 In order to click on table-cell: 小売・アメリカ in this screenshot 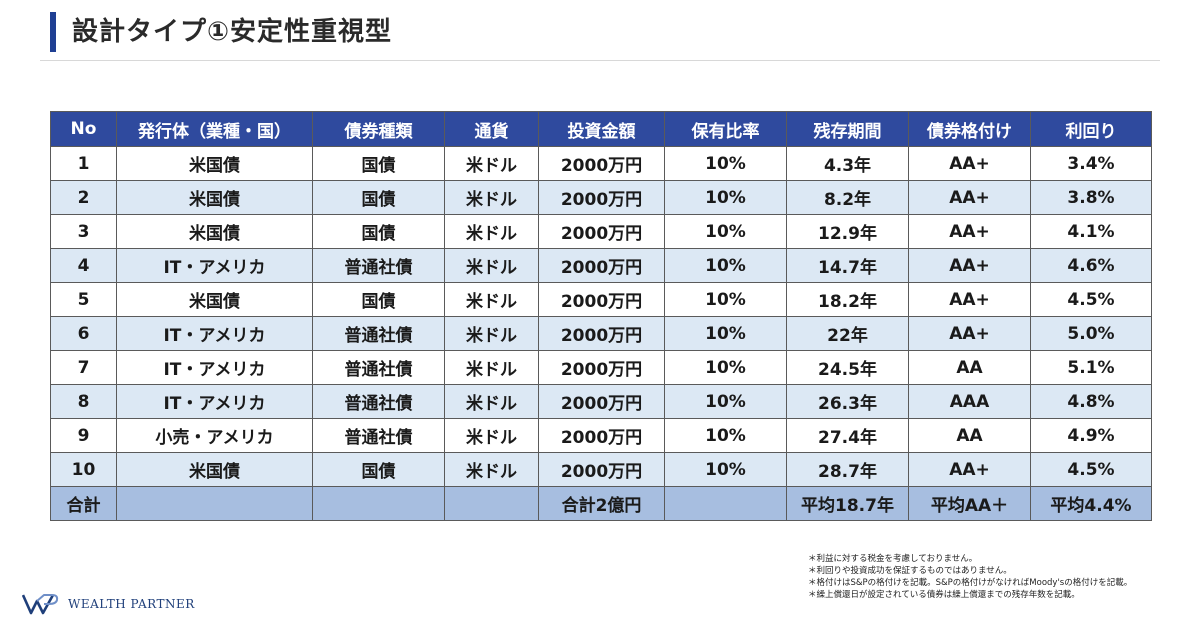, I will do `click(214, 435)`.